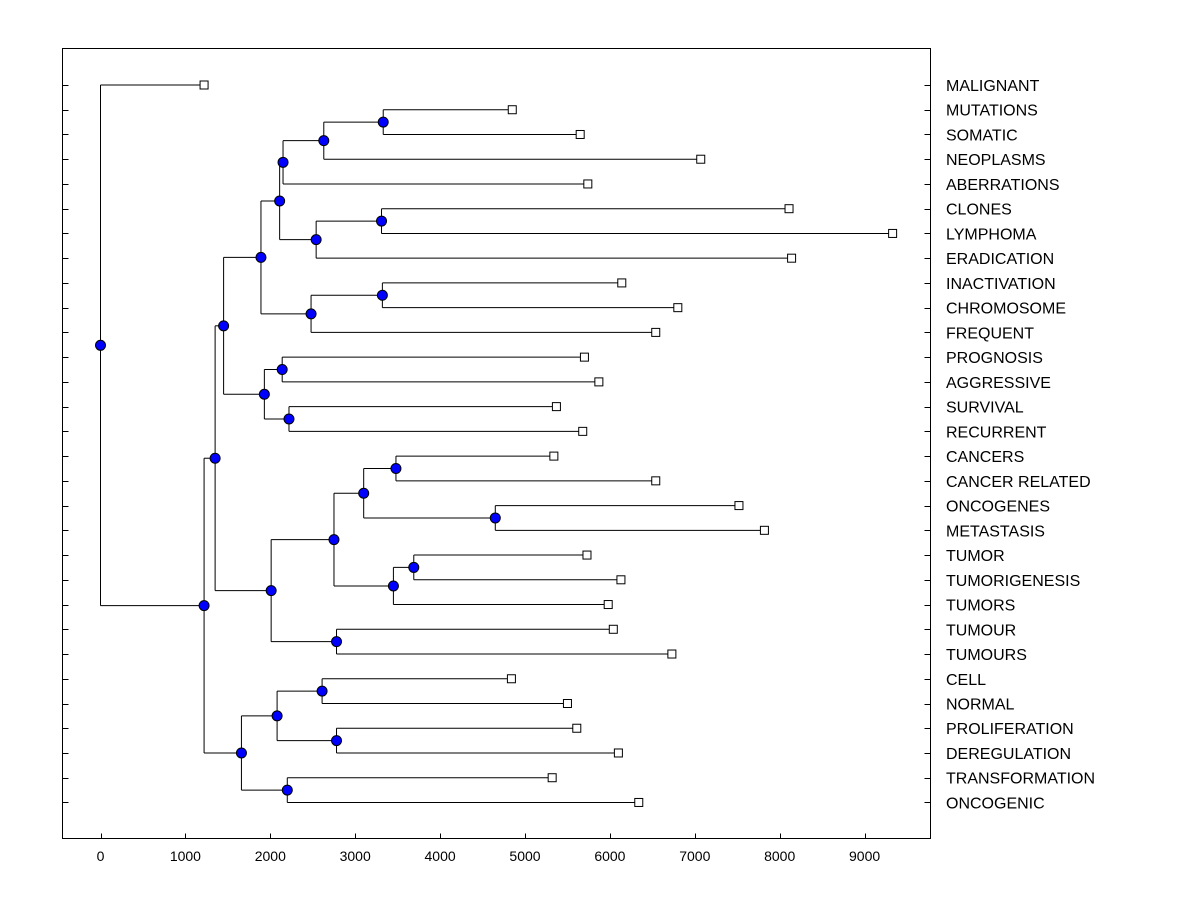 The image size is (1200, 900). I want to click on leaf-label: TUMOURS, so click(986, 655).